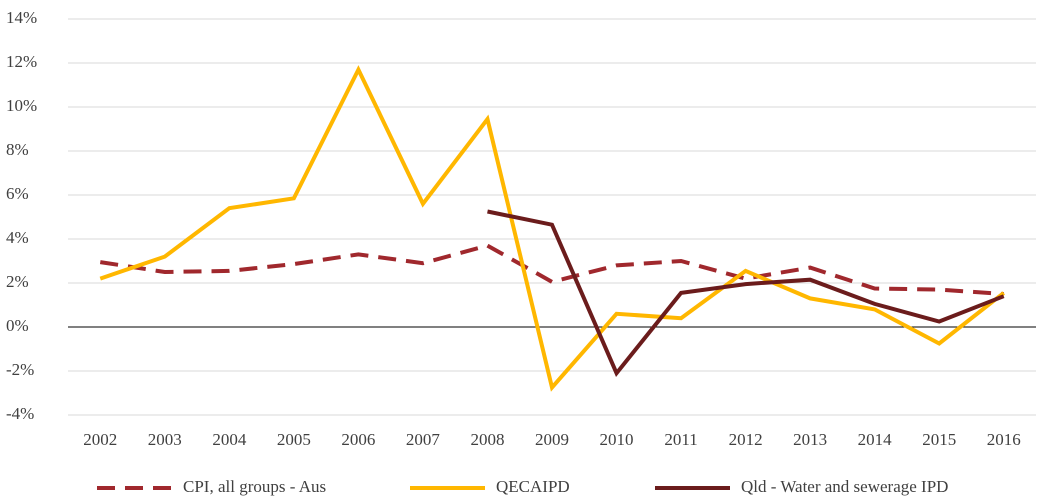  I want to click on y-tick-label: 10%, so click(21, 105).